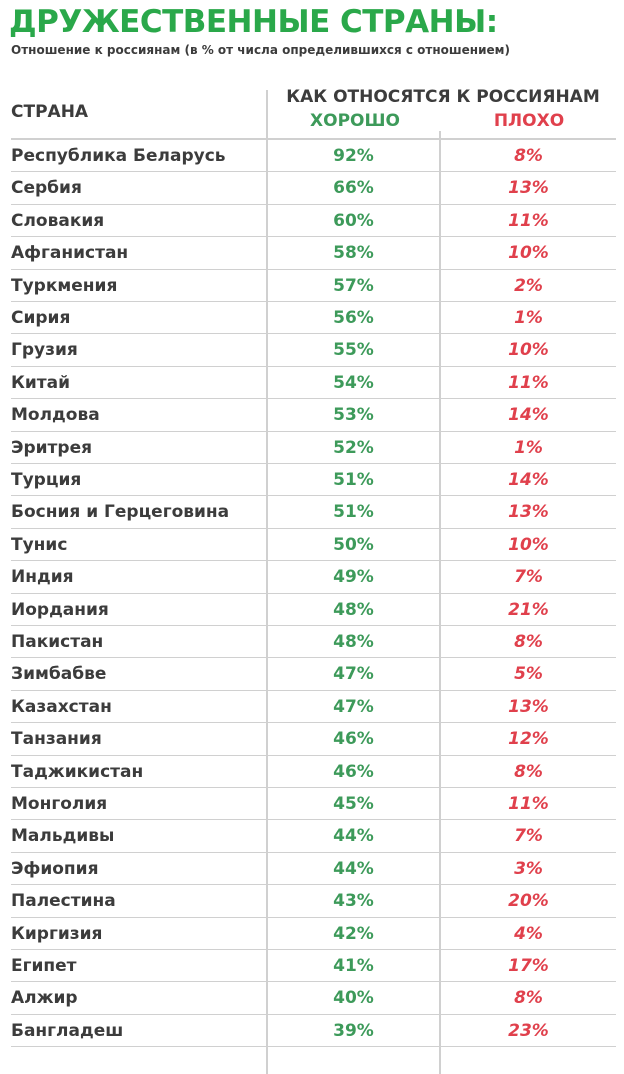 Image resolution: width=624 pixels, height=1074 pixels. I want to click on good-value: 40%, so click(353, 998).